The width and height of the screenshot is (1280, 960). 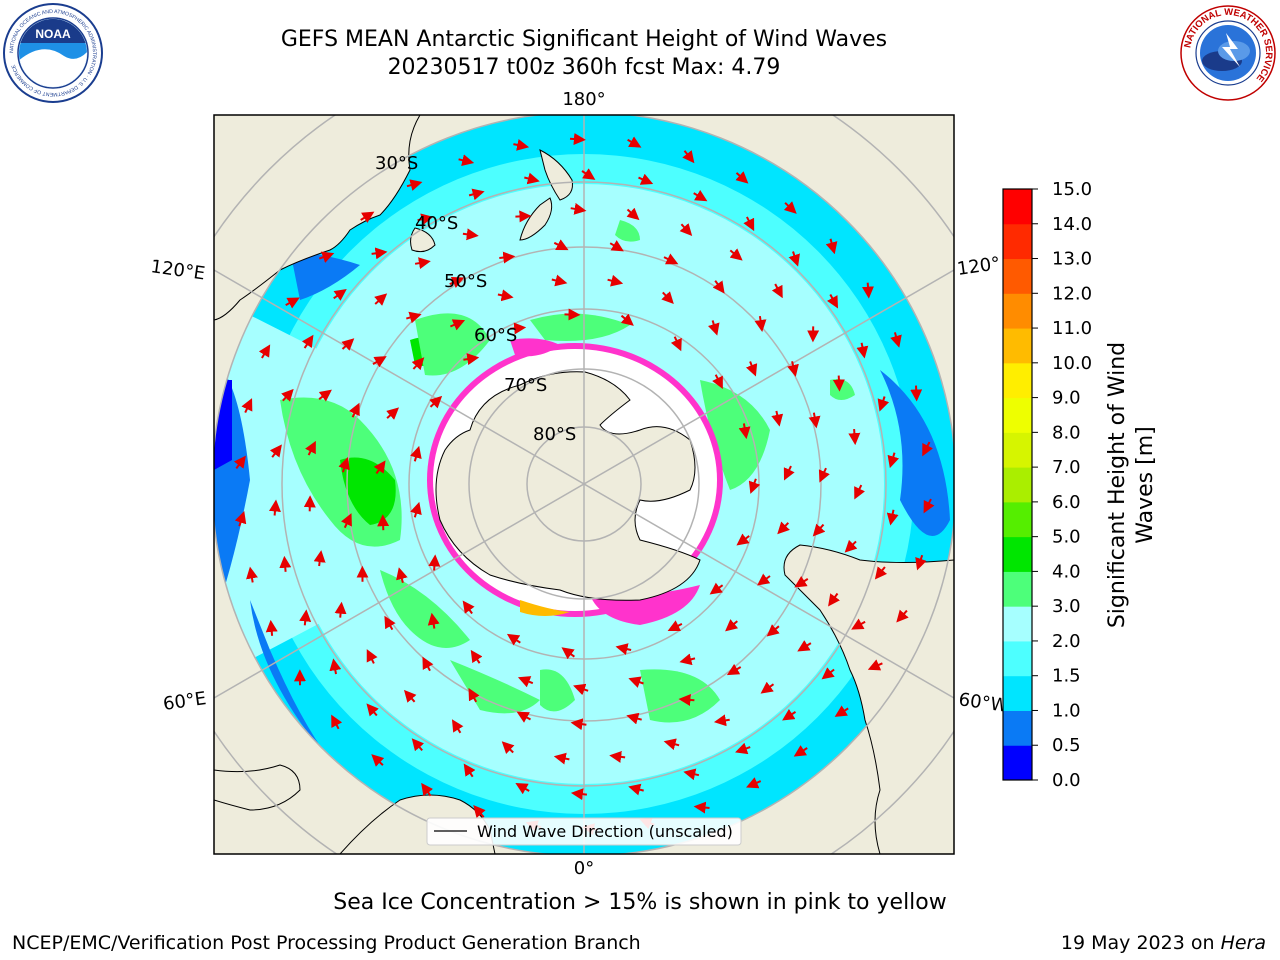 I want to click on tasmania, so click(x=423, y=240).